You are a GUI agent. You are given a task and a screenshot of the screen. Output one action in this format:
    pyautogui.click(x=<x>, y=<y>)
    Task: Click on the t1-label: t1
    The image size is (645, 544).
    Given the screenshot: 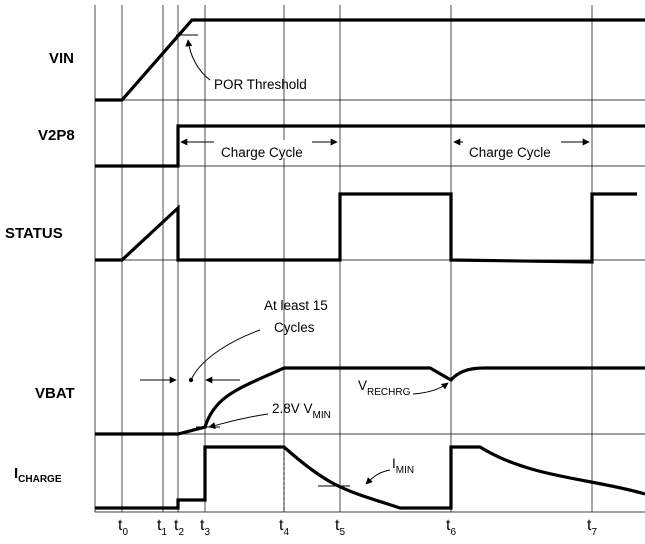 What is the action you would take?
    pyautogui.click(x=162, y=527)
    